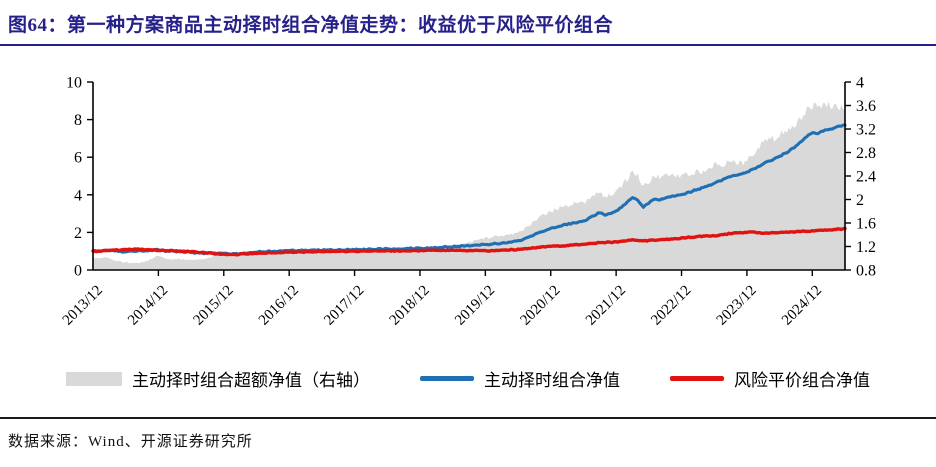  I want to click on x-tick-label: 2023/12, so click(737, 306).